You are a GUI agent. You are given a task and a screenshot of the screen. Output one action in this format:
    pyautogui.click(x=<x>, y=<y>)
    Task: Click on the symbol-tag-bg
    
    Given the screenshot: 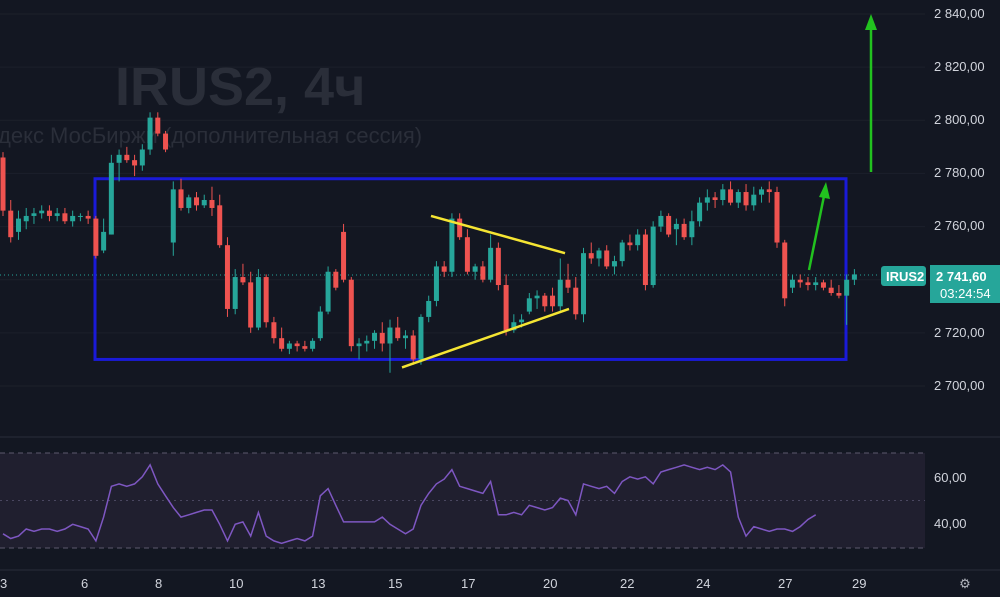 What is the action you would take?
    pyautogui.click(x=903, y=276)
    